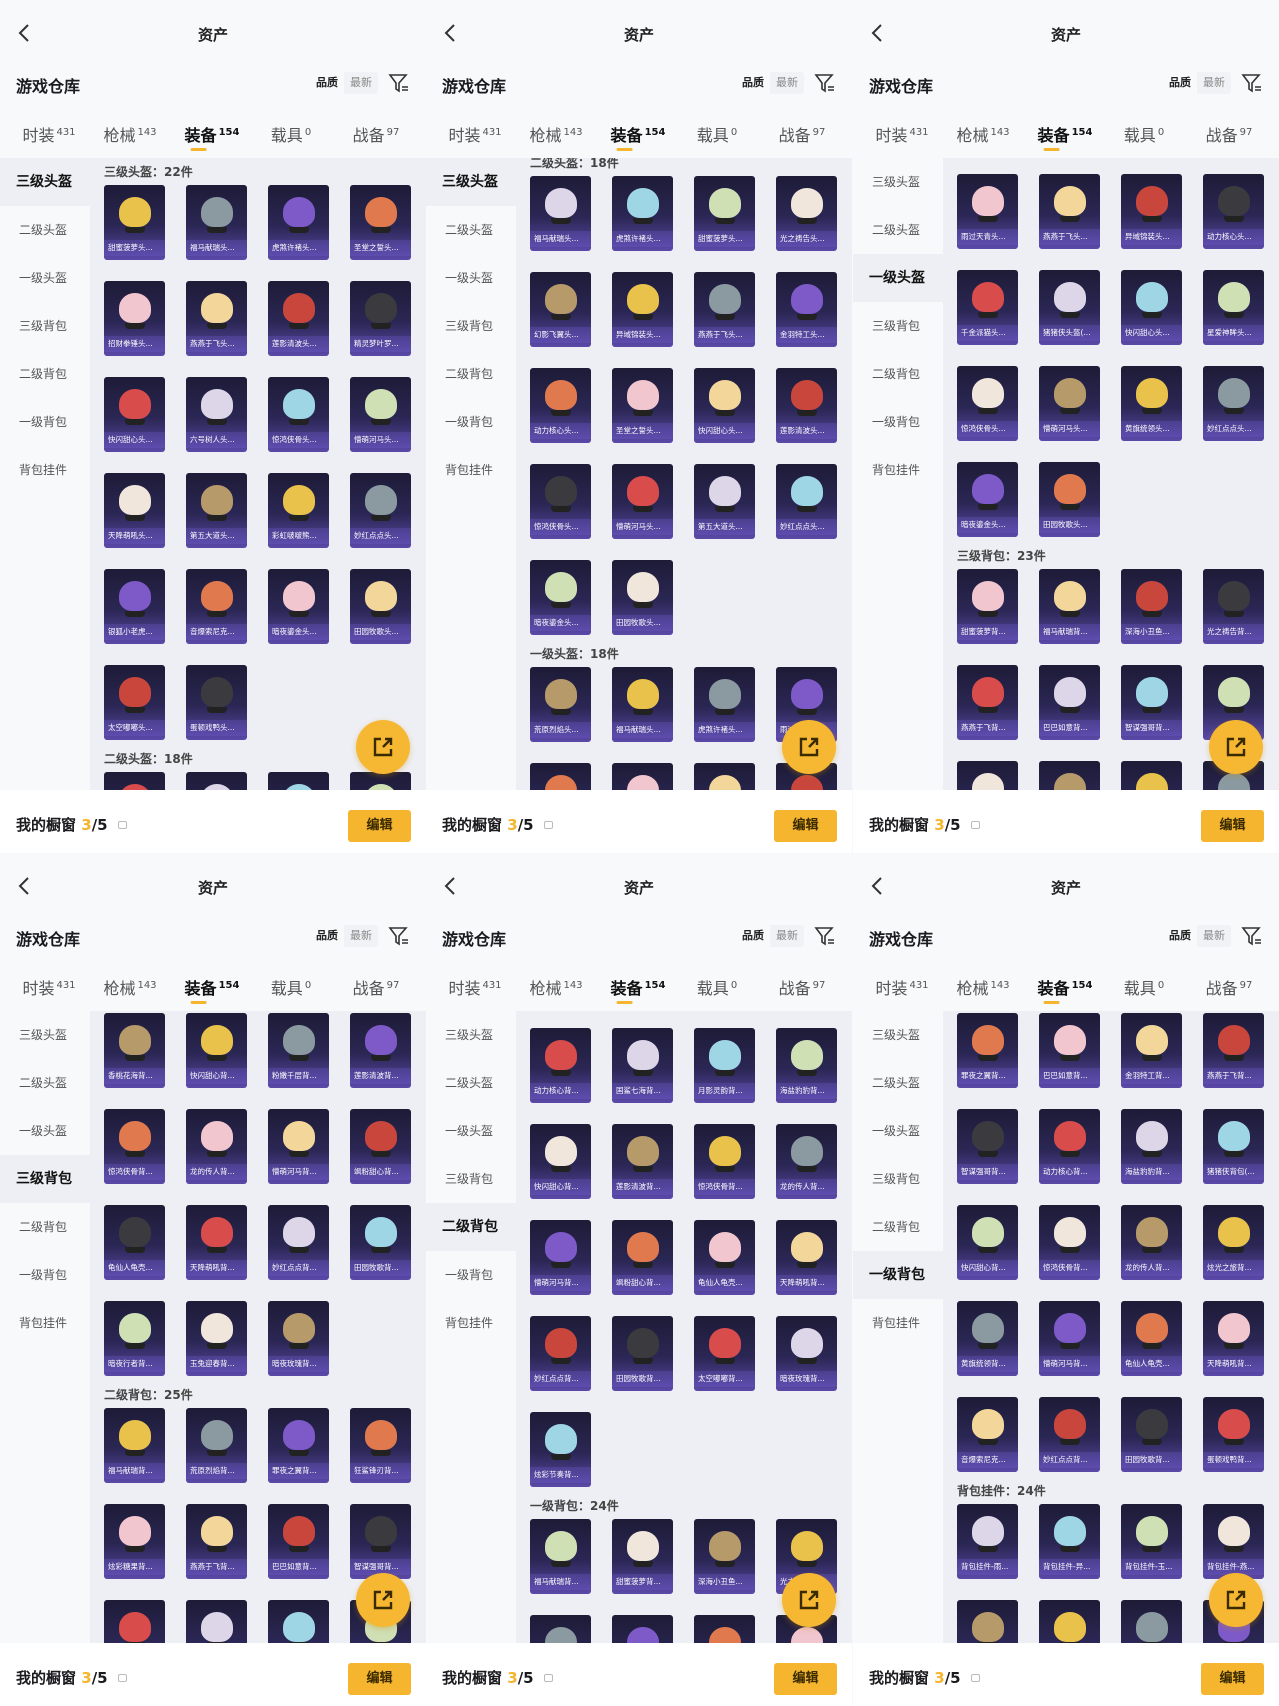  What do you see at coordinates (129, 987) in the screenshot?
I see `tab-1: 枪械 143` at bounding box center [129, 987].